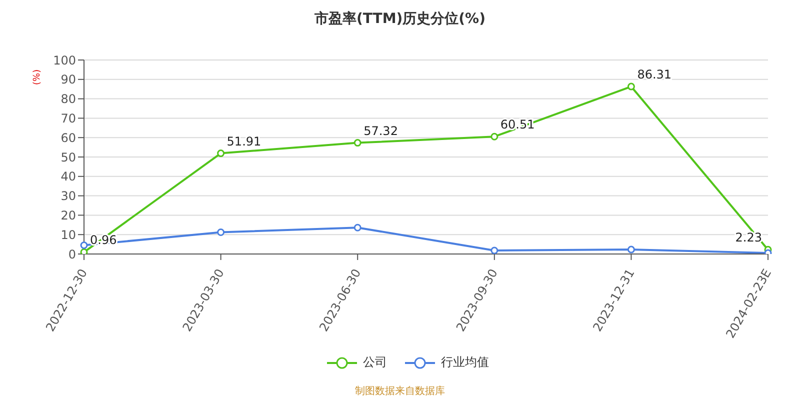 The height and width of the screenshot is (400, 800). What do you see at coordinates (68, 157) in the screenshot?
I see `y-tick-label: 50` at bounding box center [68, 157].